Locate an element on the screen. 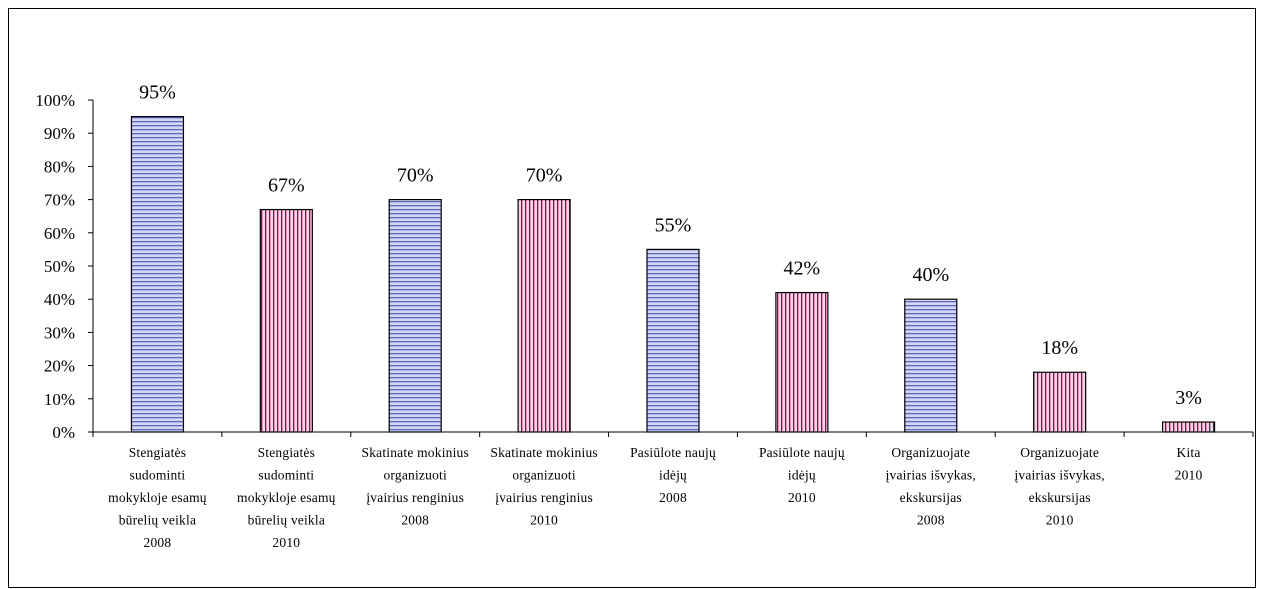  data-label: 3% is located at coordinates (1188, 398).